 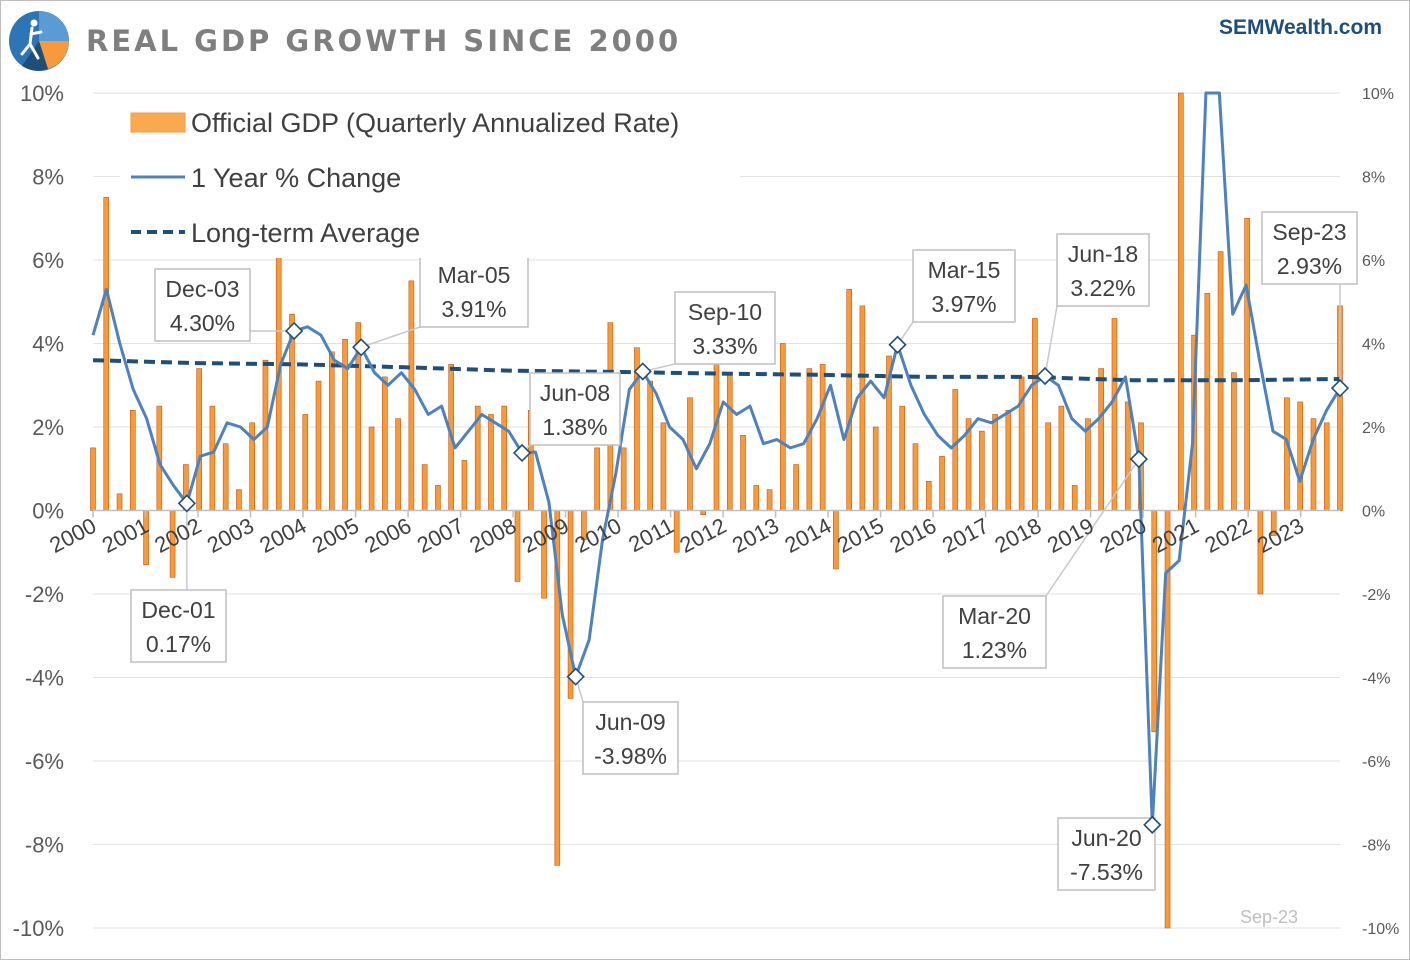 What do you see at coordinates (630, 722) in the screenshot?
I see `annotation-date: Jun-09` at bounding box center [630, 722].